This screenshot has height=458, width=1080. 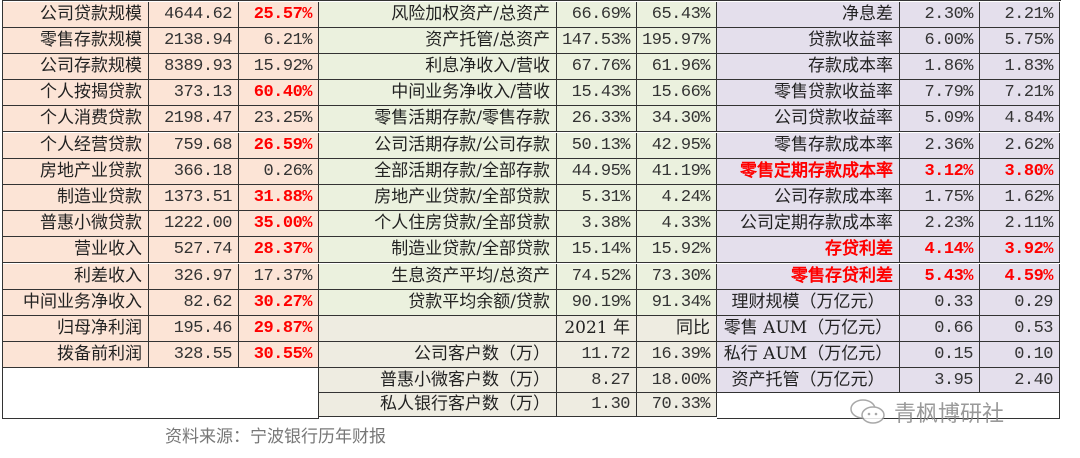 I want to click on yoy-cell: 15.92%, so click(x=279, y=67).